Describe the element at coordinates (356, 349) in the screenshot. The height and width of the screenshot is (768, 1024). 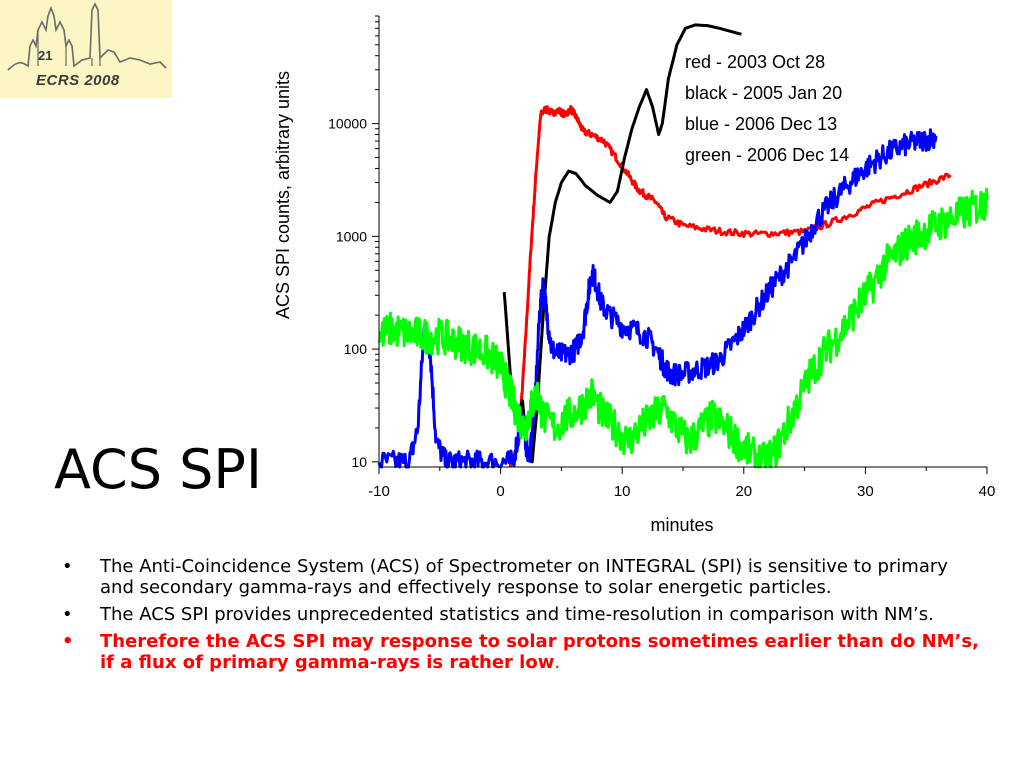
I see `y-tick-label: 100` at that location.